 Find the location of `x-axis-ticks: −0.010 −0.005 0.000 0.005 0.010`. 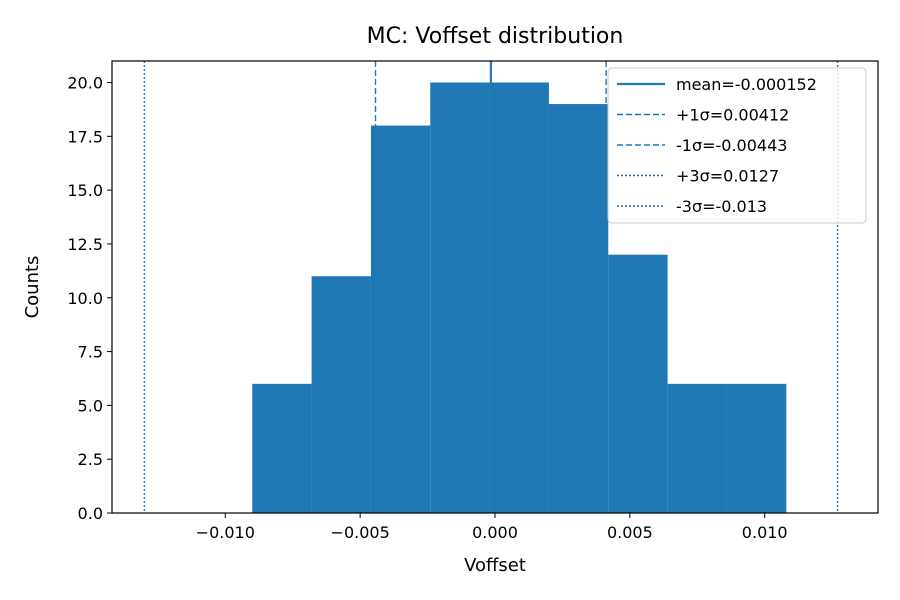

x-axis-ticks: −0.010 −0.005 0.000 0.005 0.010 is located at coordinates (492, 527).